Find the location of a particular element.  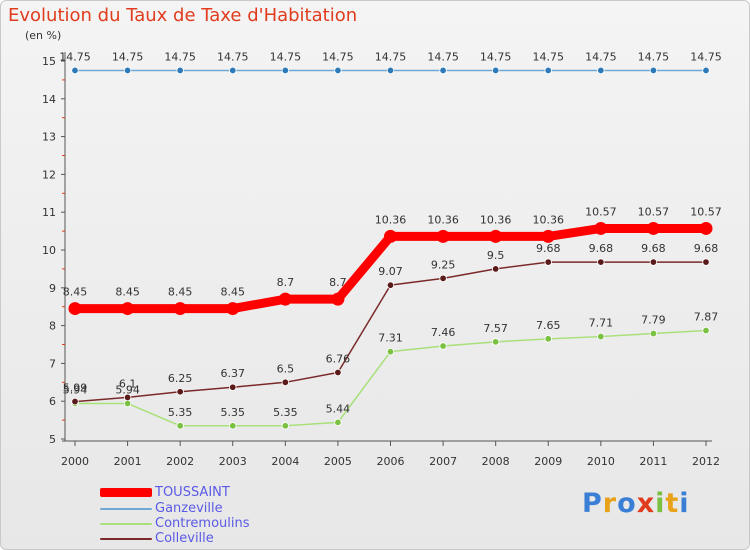

y-tick-label: 5 is located at coordinates (52, 439).